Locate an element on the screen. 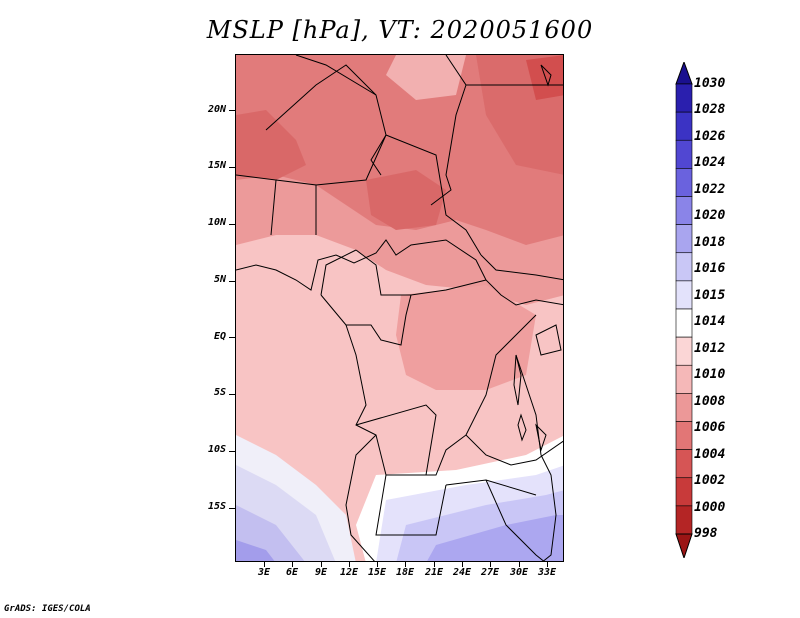 Image resolution: width=800 pixels, height=618 pixels. lon-tick-27e: 27E is located at coordinates (490, 572).